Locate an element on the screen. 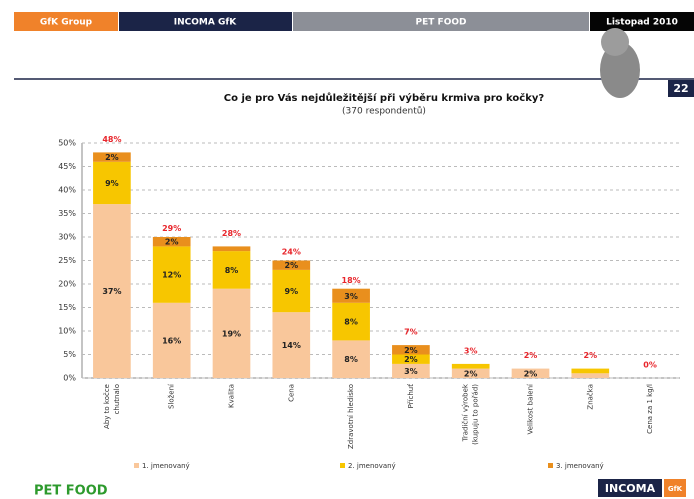  header-text: PET FOOD is located at coordinates (441, 23).